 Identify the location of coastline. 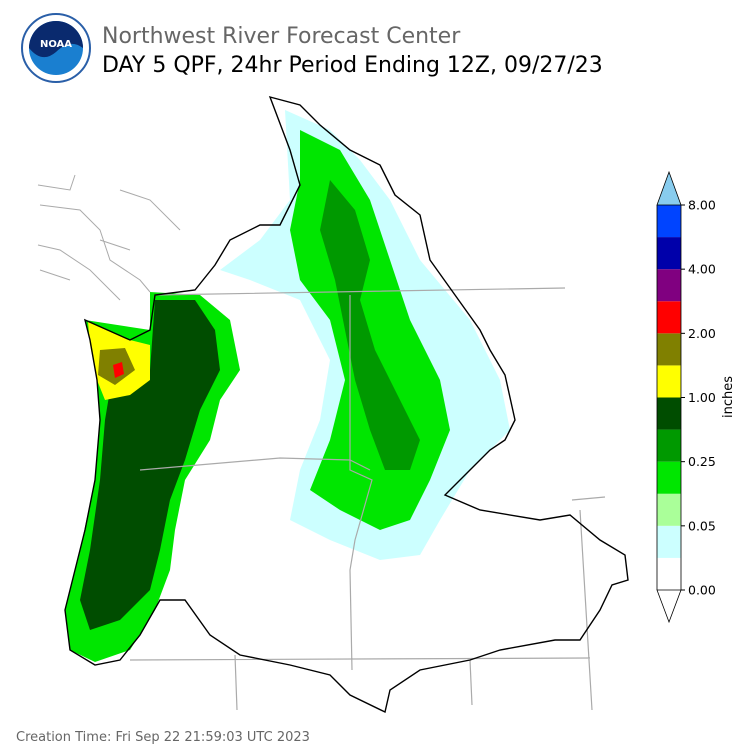
(109, 237).